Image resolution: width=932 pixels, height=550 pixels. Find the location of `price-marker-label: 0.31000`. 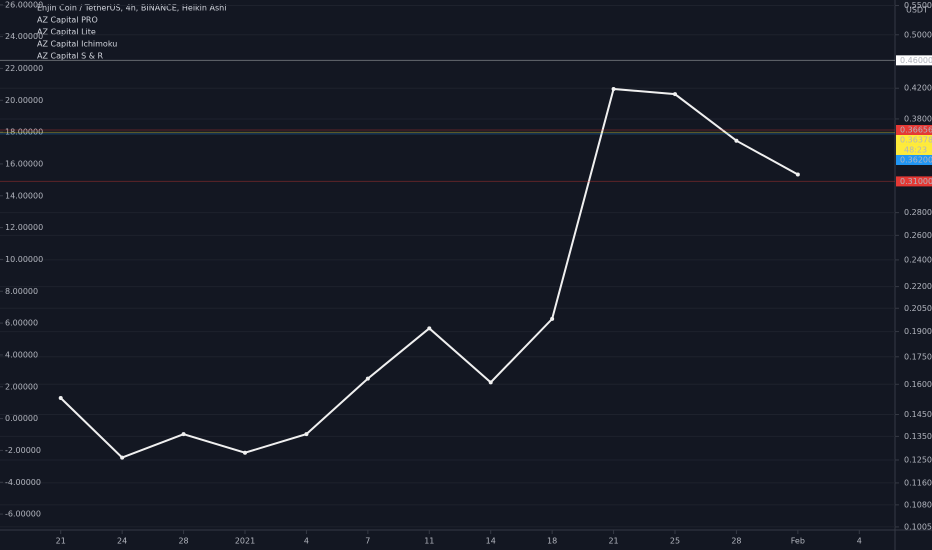

price-marker-label: 0.31000 is located at coordinates (916, 181).